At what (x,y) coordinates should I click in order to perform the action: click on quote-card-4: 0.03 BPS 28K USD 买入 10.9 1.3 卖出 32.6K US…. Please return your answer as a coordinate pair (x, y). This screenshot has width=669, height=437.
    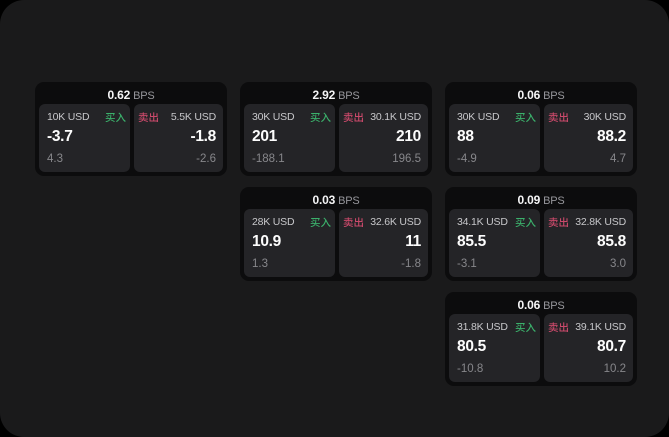
    Looking at the image, I should click on (336, 234).